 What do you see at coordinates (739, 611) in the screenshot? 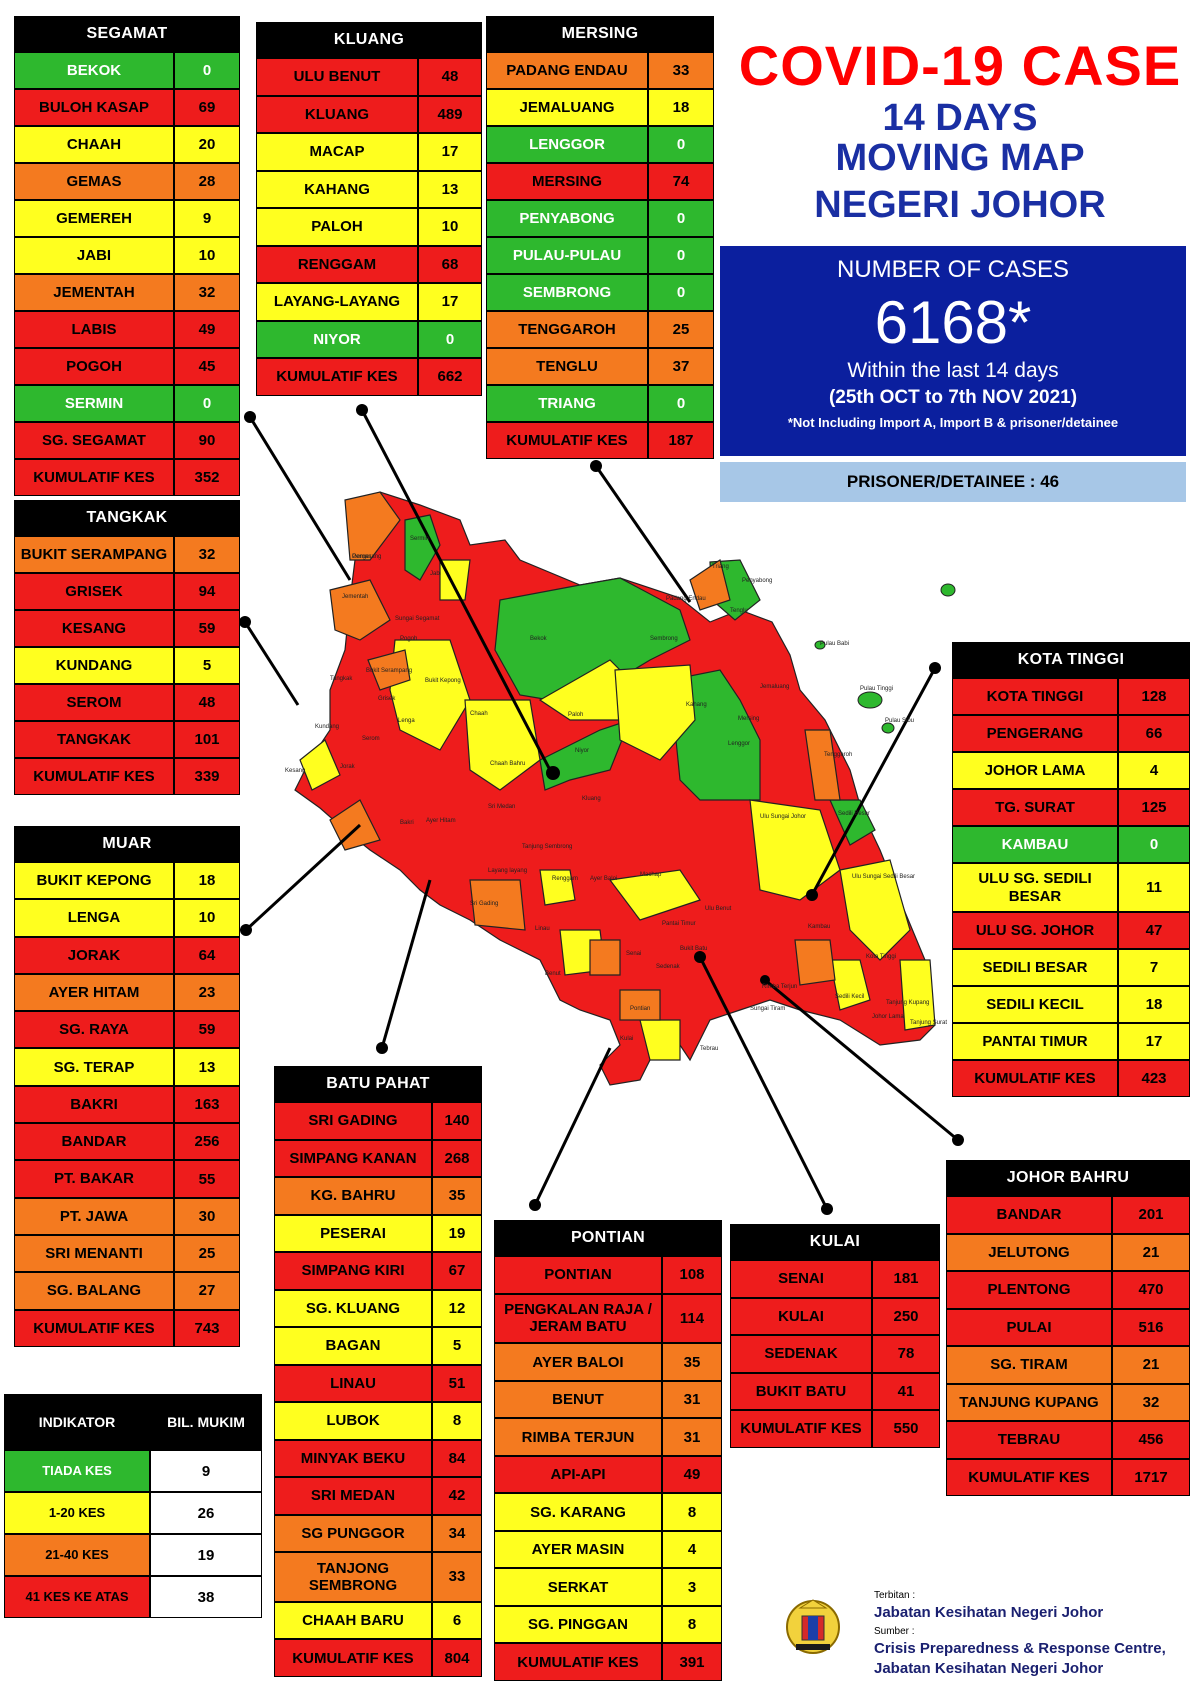
I see `map-place-label: Tenglu` at bounding box center [739, 611].